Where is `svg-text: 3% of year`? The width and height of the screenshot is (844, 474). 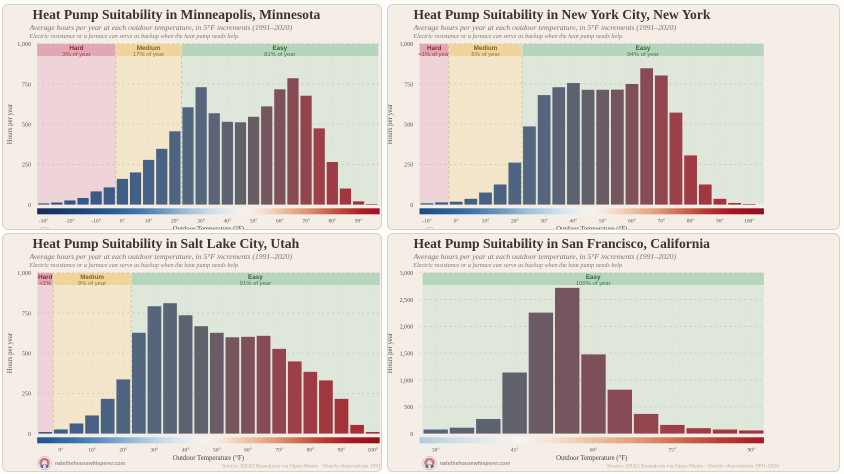
svg-text: 3% of year is located at coordinates (76, 55).